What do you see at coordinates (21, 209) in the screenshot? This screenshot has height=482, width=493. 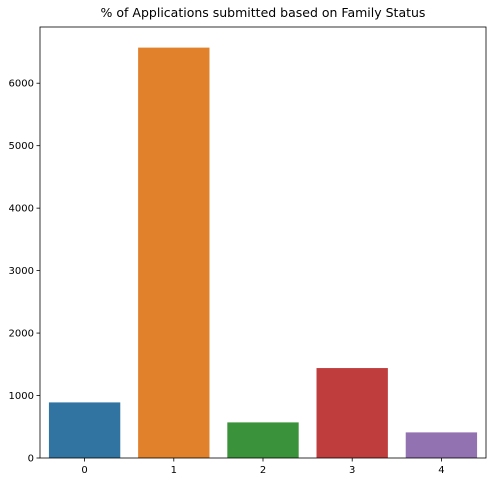 I see `y-tick-label-4000: 4000` at bounding box center [21, 209].